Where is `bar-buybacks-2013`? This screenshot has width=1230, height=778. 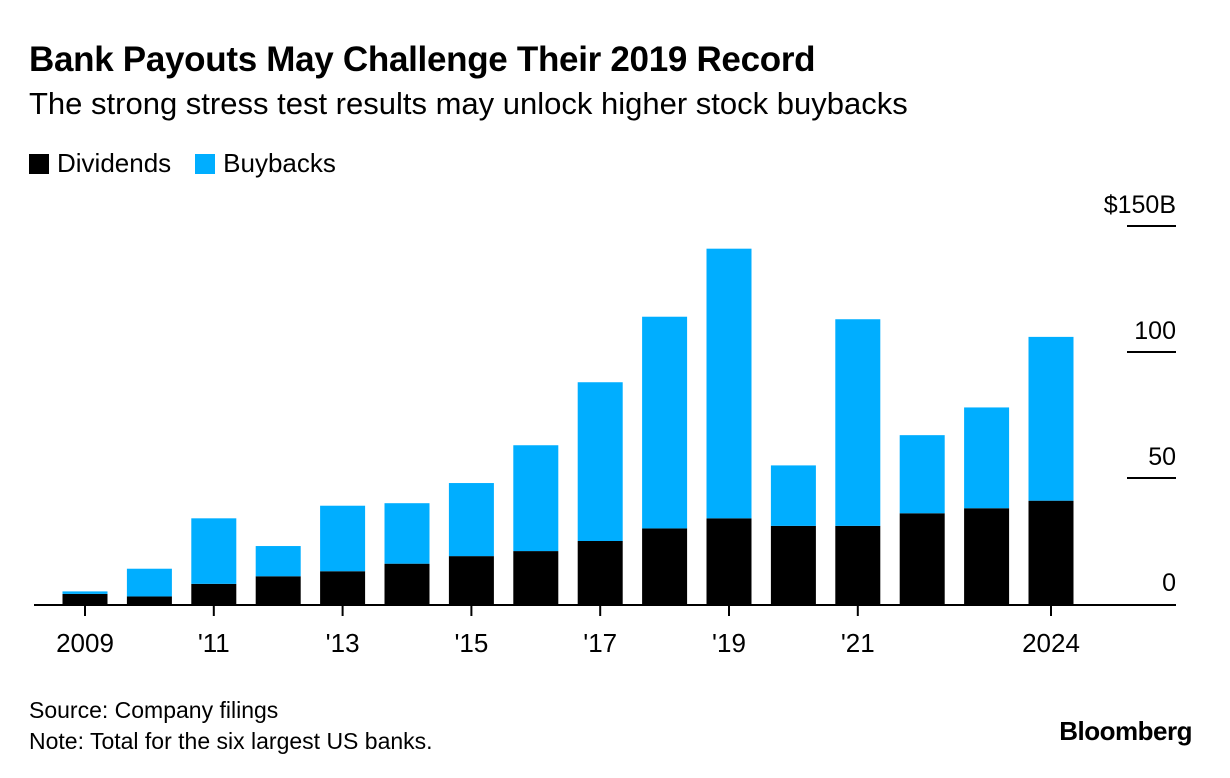
bar-buybacks-2013 is located at coordinates (343, 538).